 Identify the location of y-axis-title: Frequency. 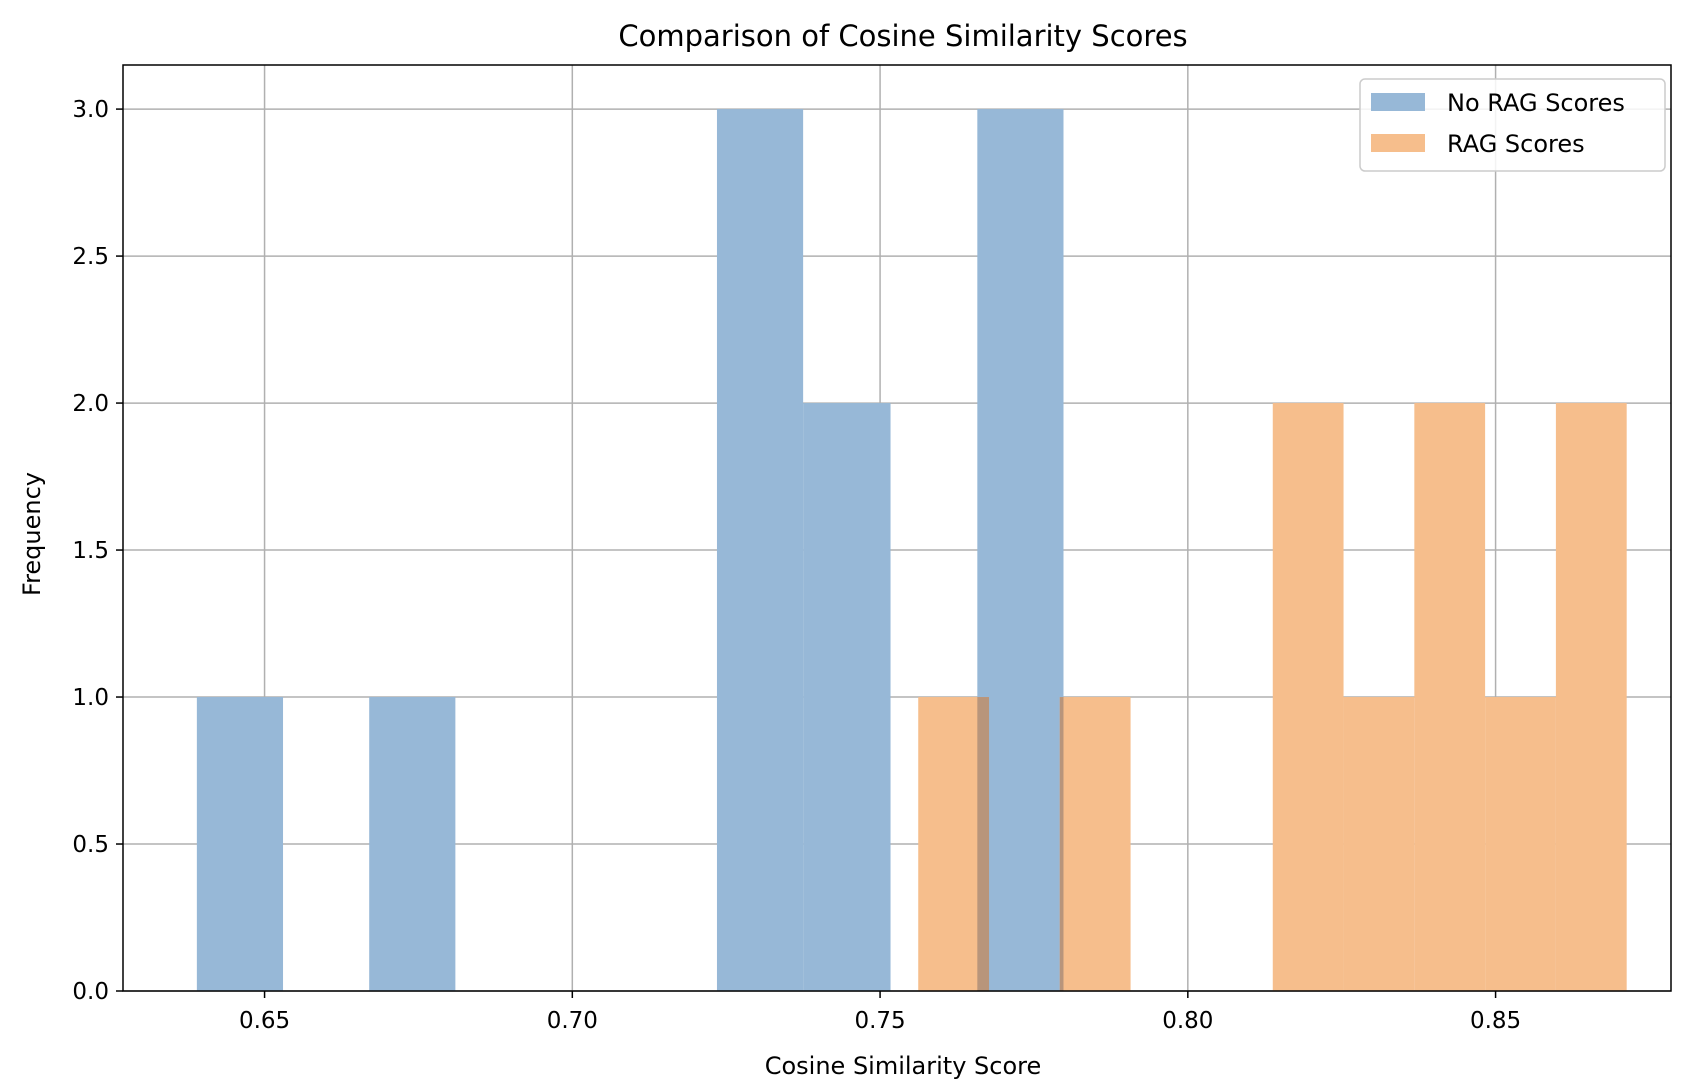
(32, 534).